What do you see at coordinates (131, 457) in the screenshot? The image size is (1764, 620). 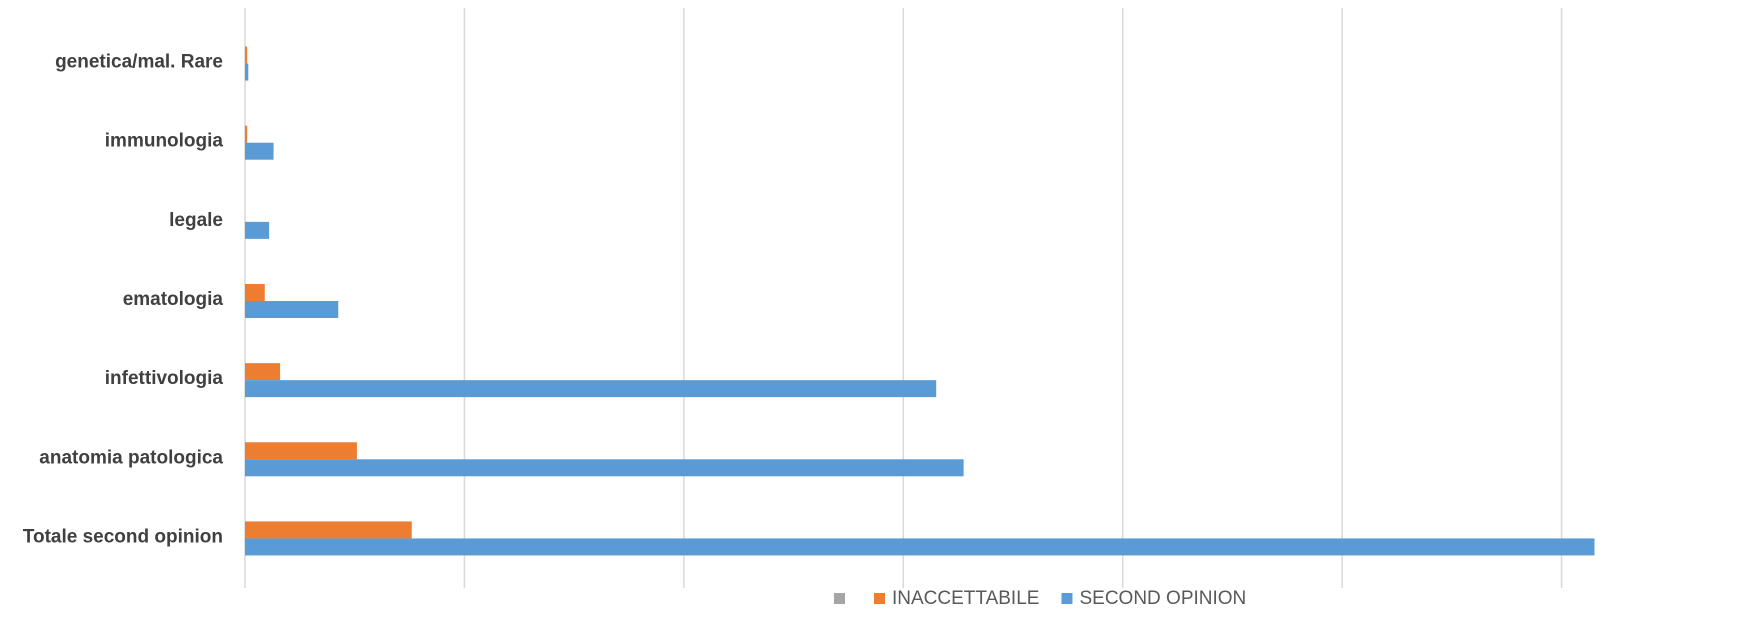 I see `category-label: anatomia patologica` at bounding box center [131, 457].